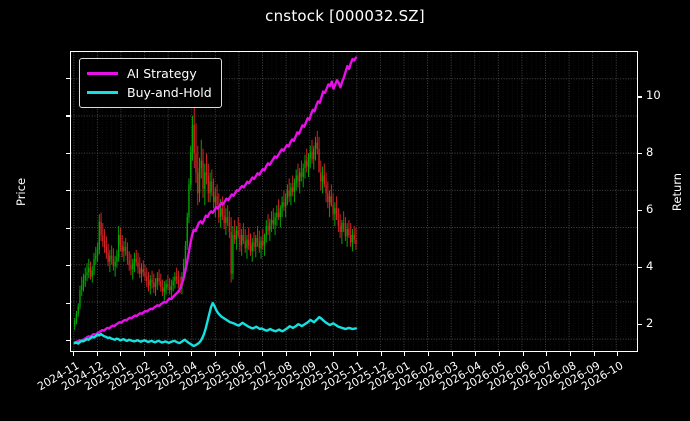 This screenshot has width=690, height=421. What do you see at coordinates (650, 322) in the screenshot?
I see `y-tick-label-right: 2` at bounding box center [650, 322].